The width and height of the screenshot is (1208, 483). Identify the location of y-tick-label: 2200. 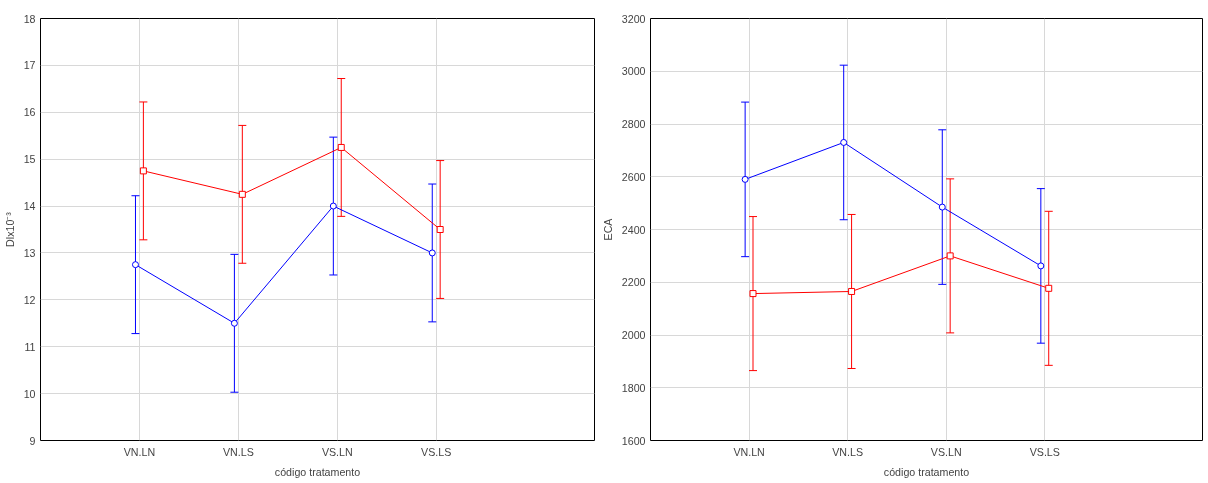
(633, 282).